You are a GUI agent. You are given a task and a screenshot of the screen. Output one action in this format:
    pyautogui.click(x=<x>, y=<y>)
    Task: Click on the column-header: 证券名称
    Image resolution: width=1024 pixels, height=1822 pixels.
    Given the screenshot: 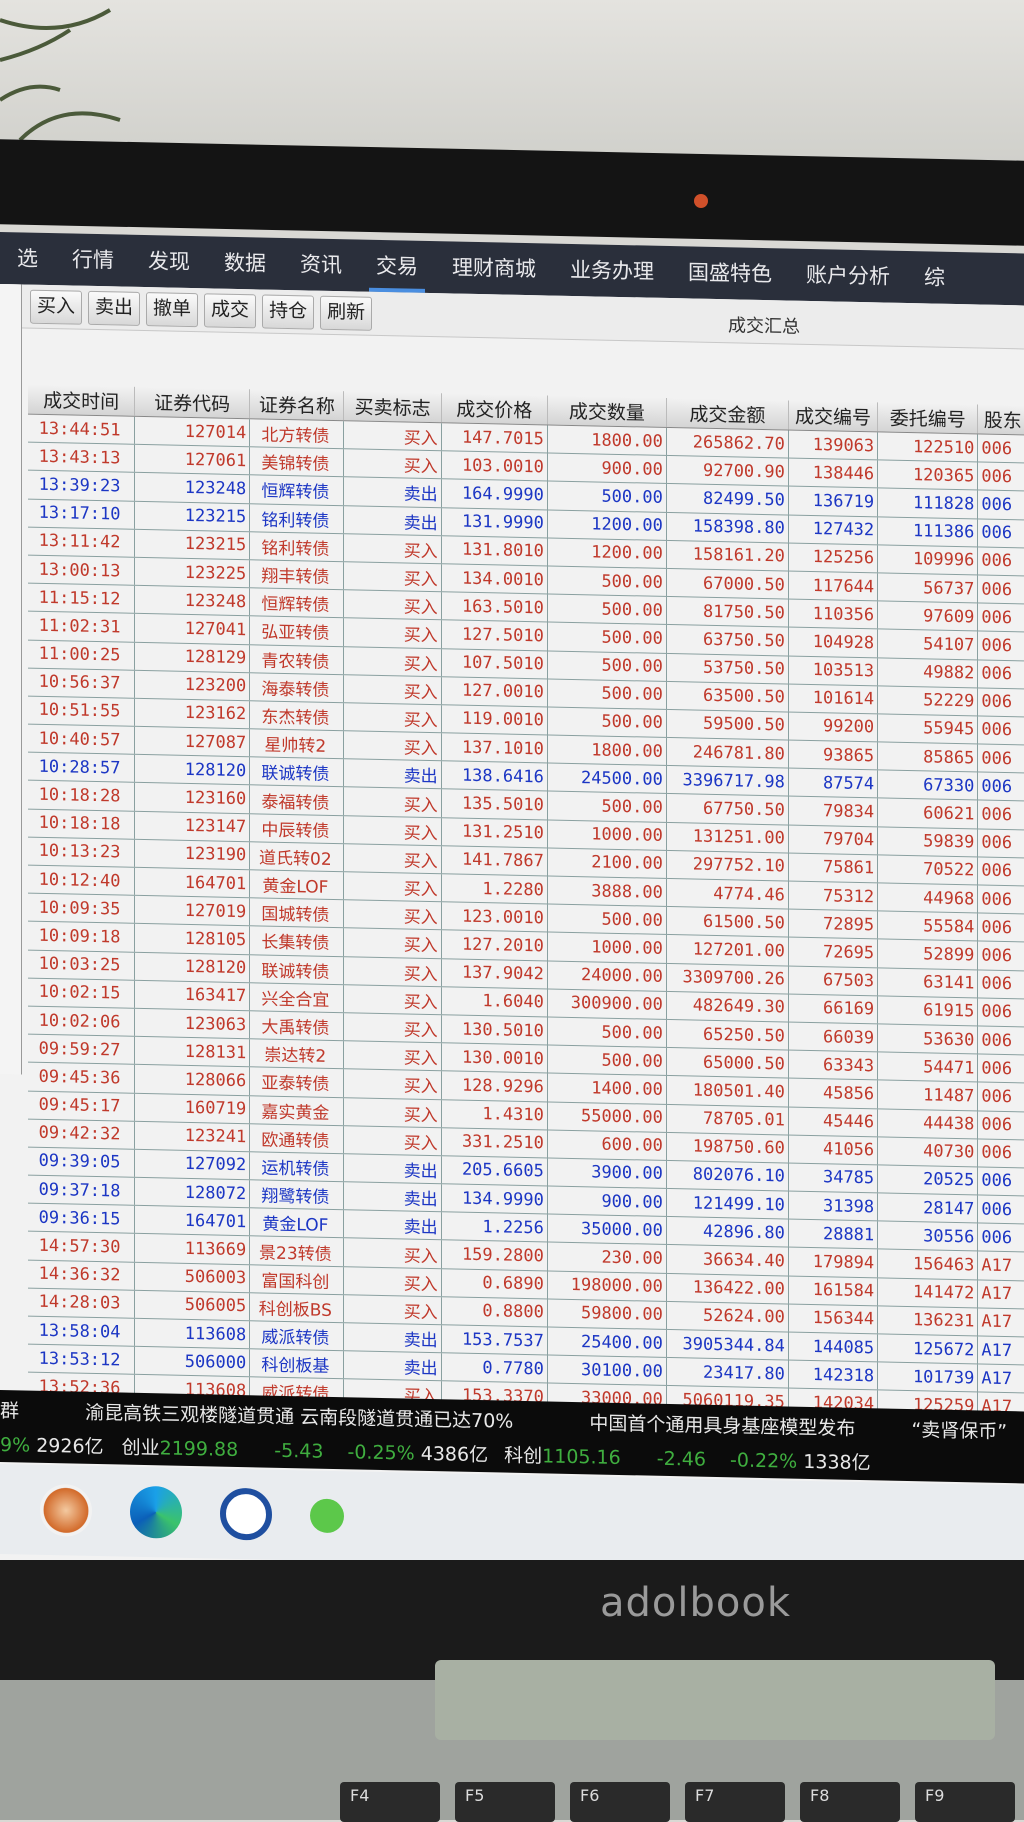 What is the action you would take?
    pyautogui.click(x=297, y=405)
    